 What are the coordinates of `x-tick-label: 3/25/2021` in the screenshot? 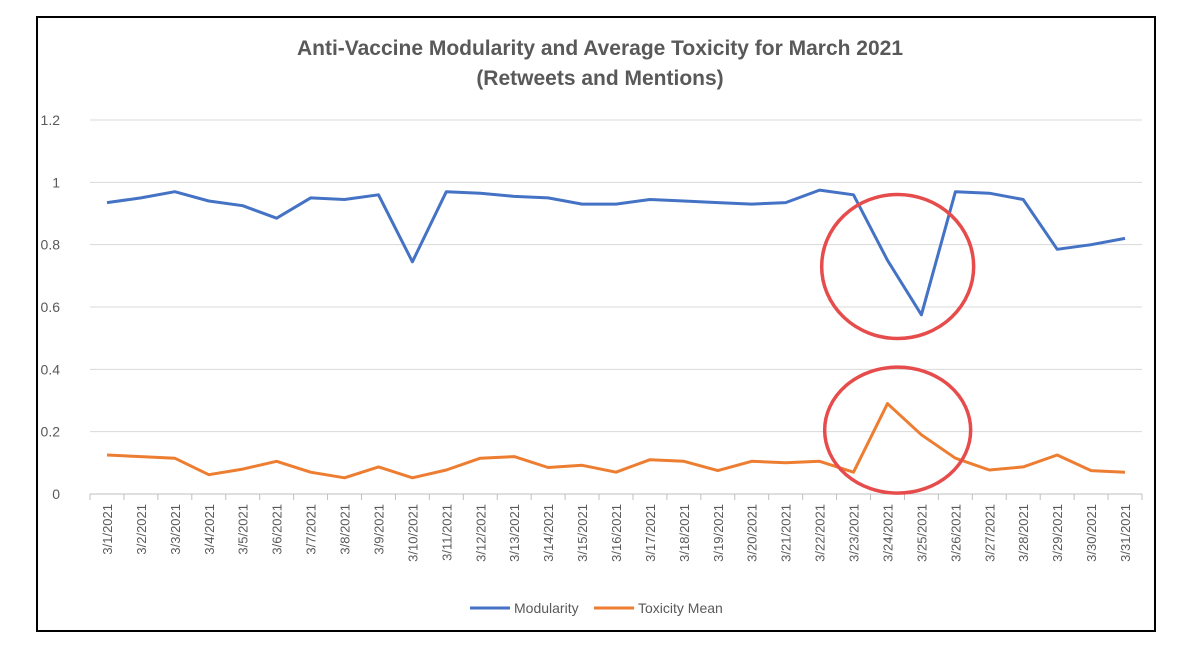 It's located at (921, 533).